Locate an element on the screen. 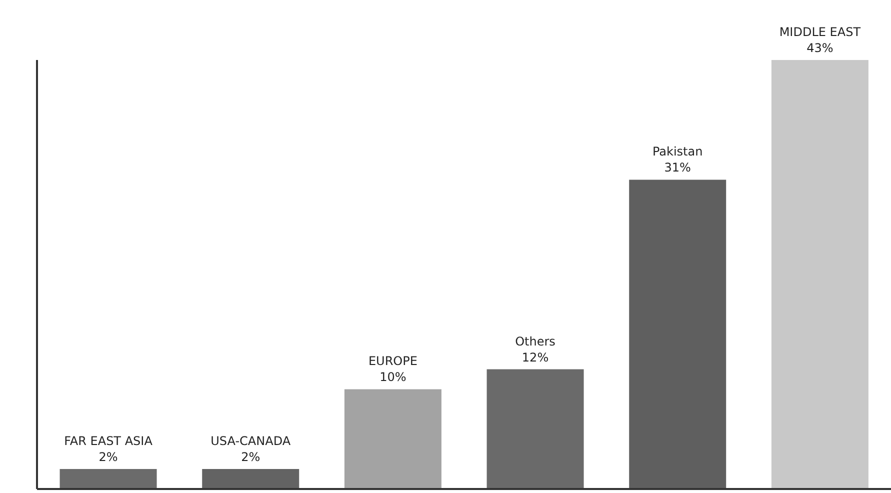 Image resolution: width=891 pixels, height=493 pixels. data-label: 31% is located at coordinates (677, 167).